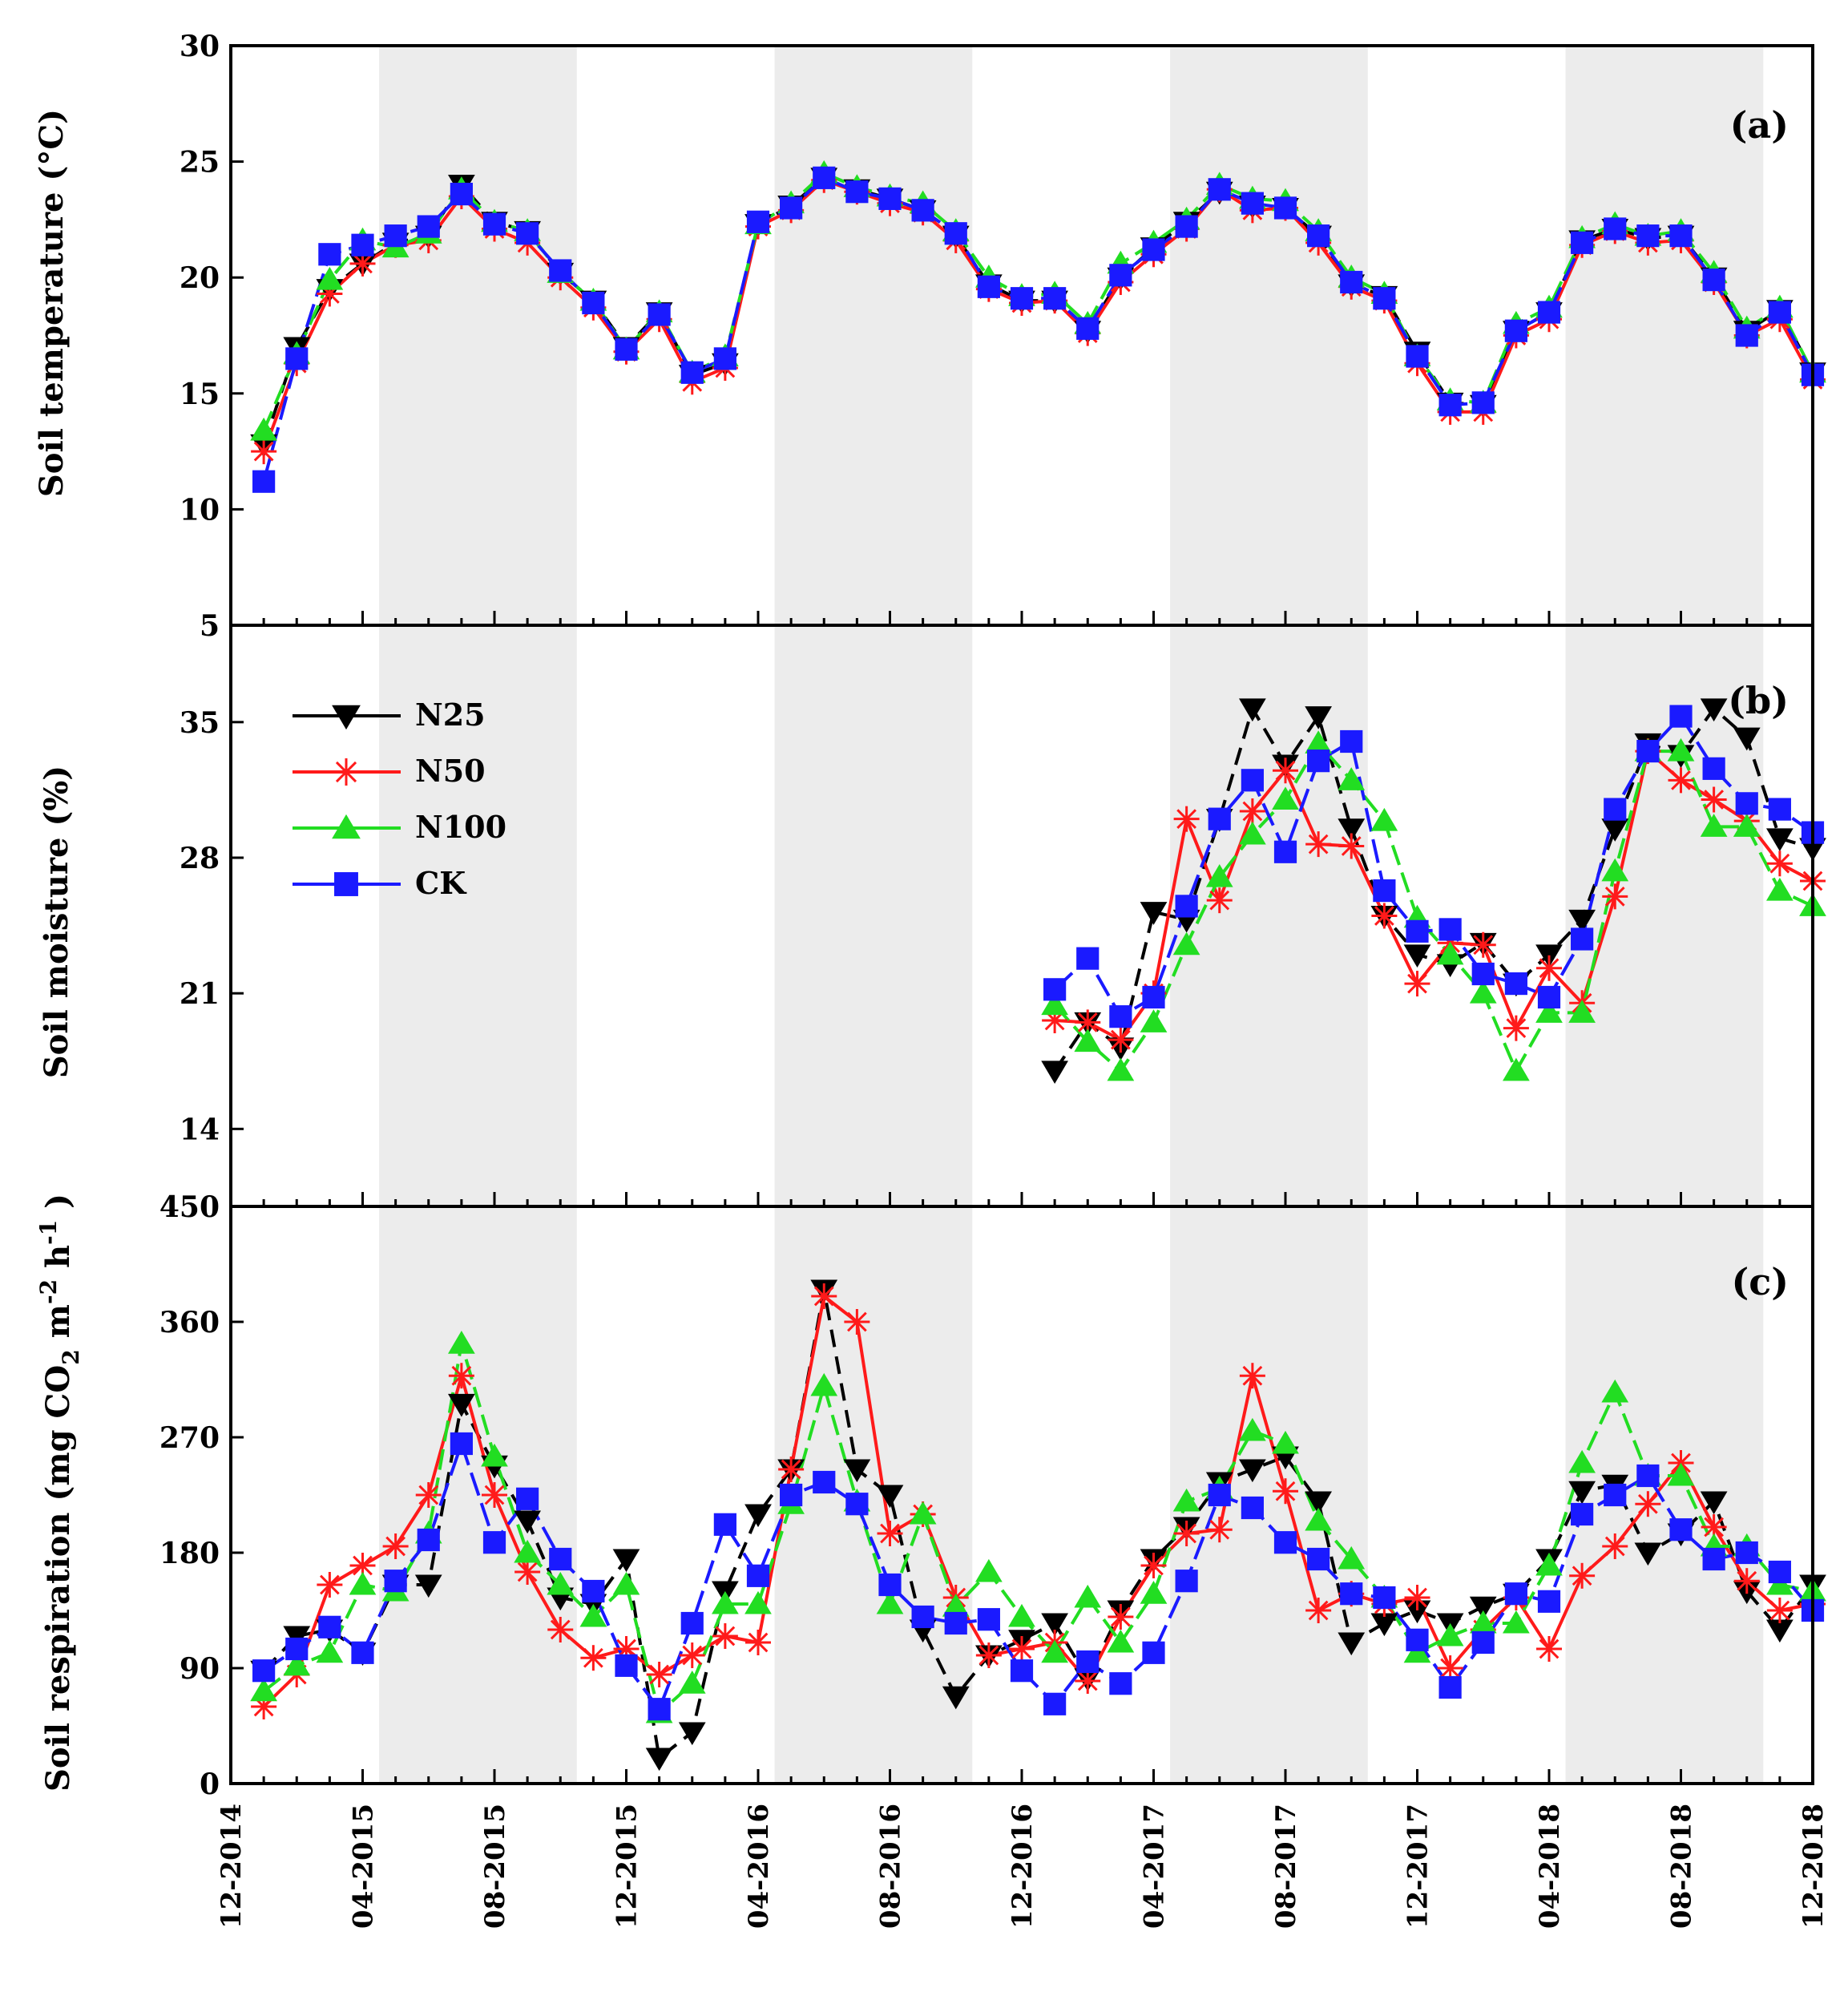 Image resolution: width=1848 pixels, height=2000 pixels. I want to click on legend-label-ck: CK, so click(441, 883).